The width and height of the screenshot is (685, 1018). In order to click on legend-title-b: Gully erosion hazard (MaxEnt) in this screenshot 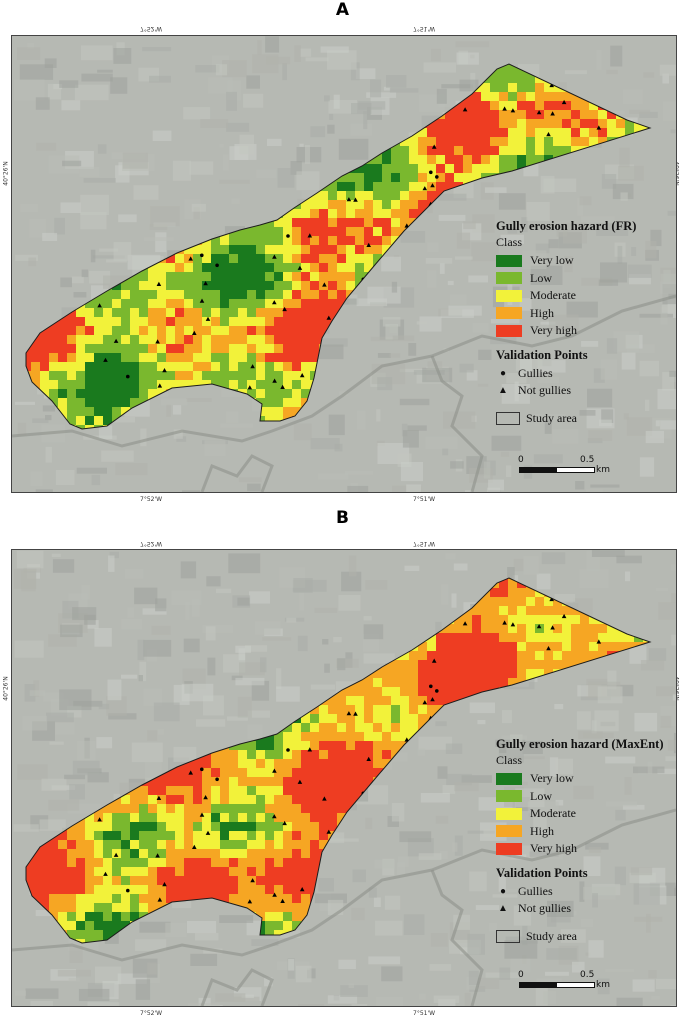, I will do `click(580, 744)`.